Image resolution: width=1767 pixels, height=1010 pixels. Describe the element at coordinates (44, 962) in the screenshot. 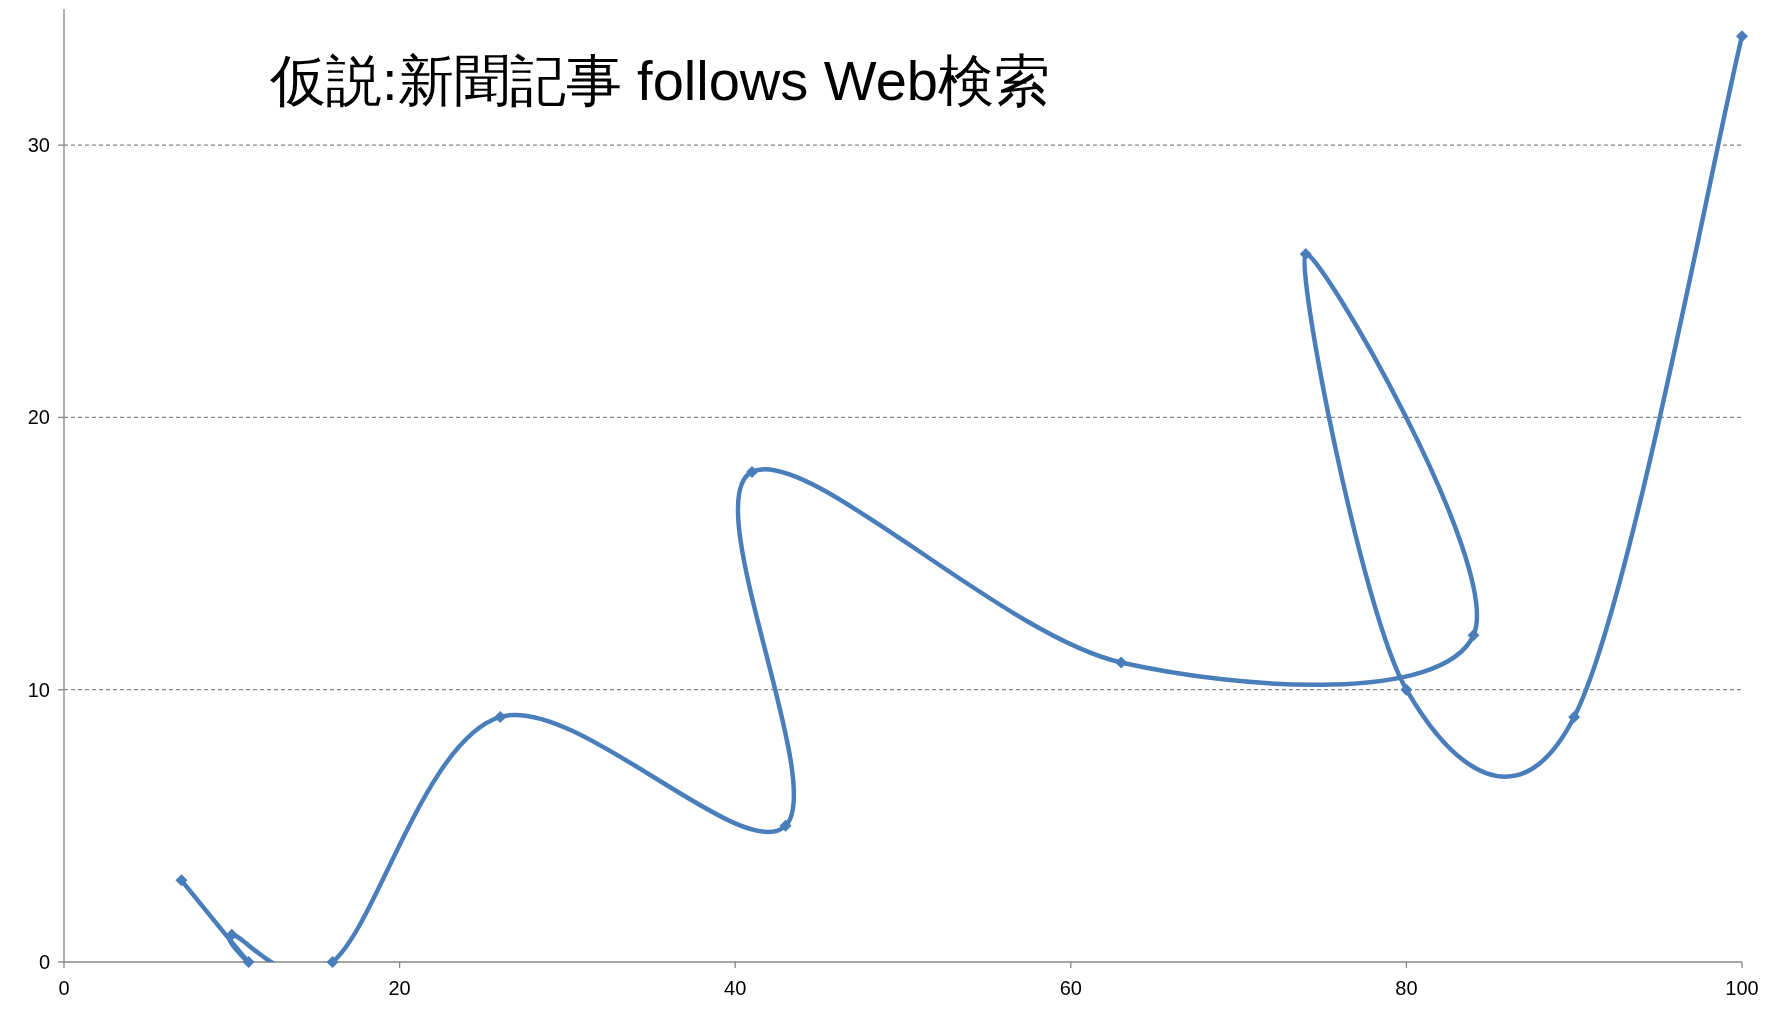

I see `y-tick-label: 0` at that location.